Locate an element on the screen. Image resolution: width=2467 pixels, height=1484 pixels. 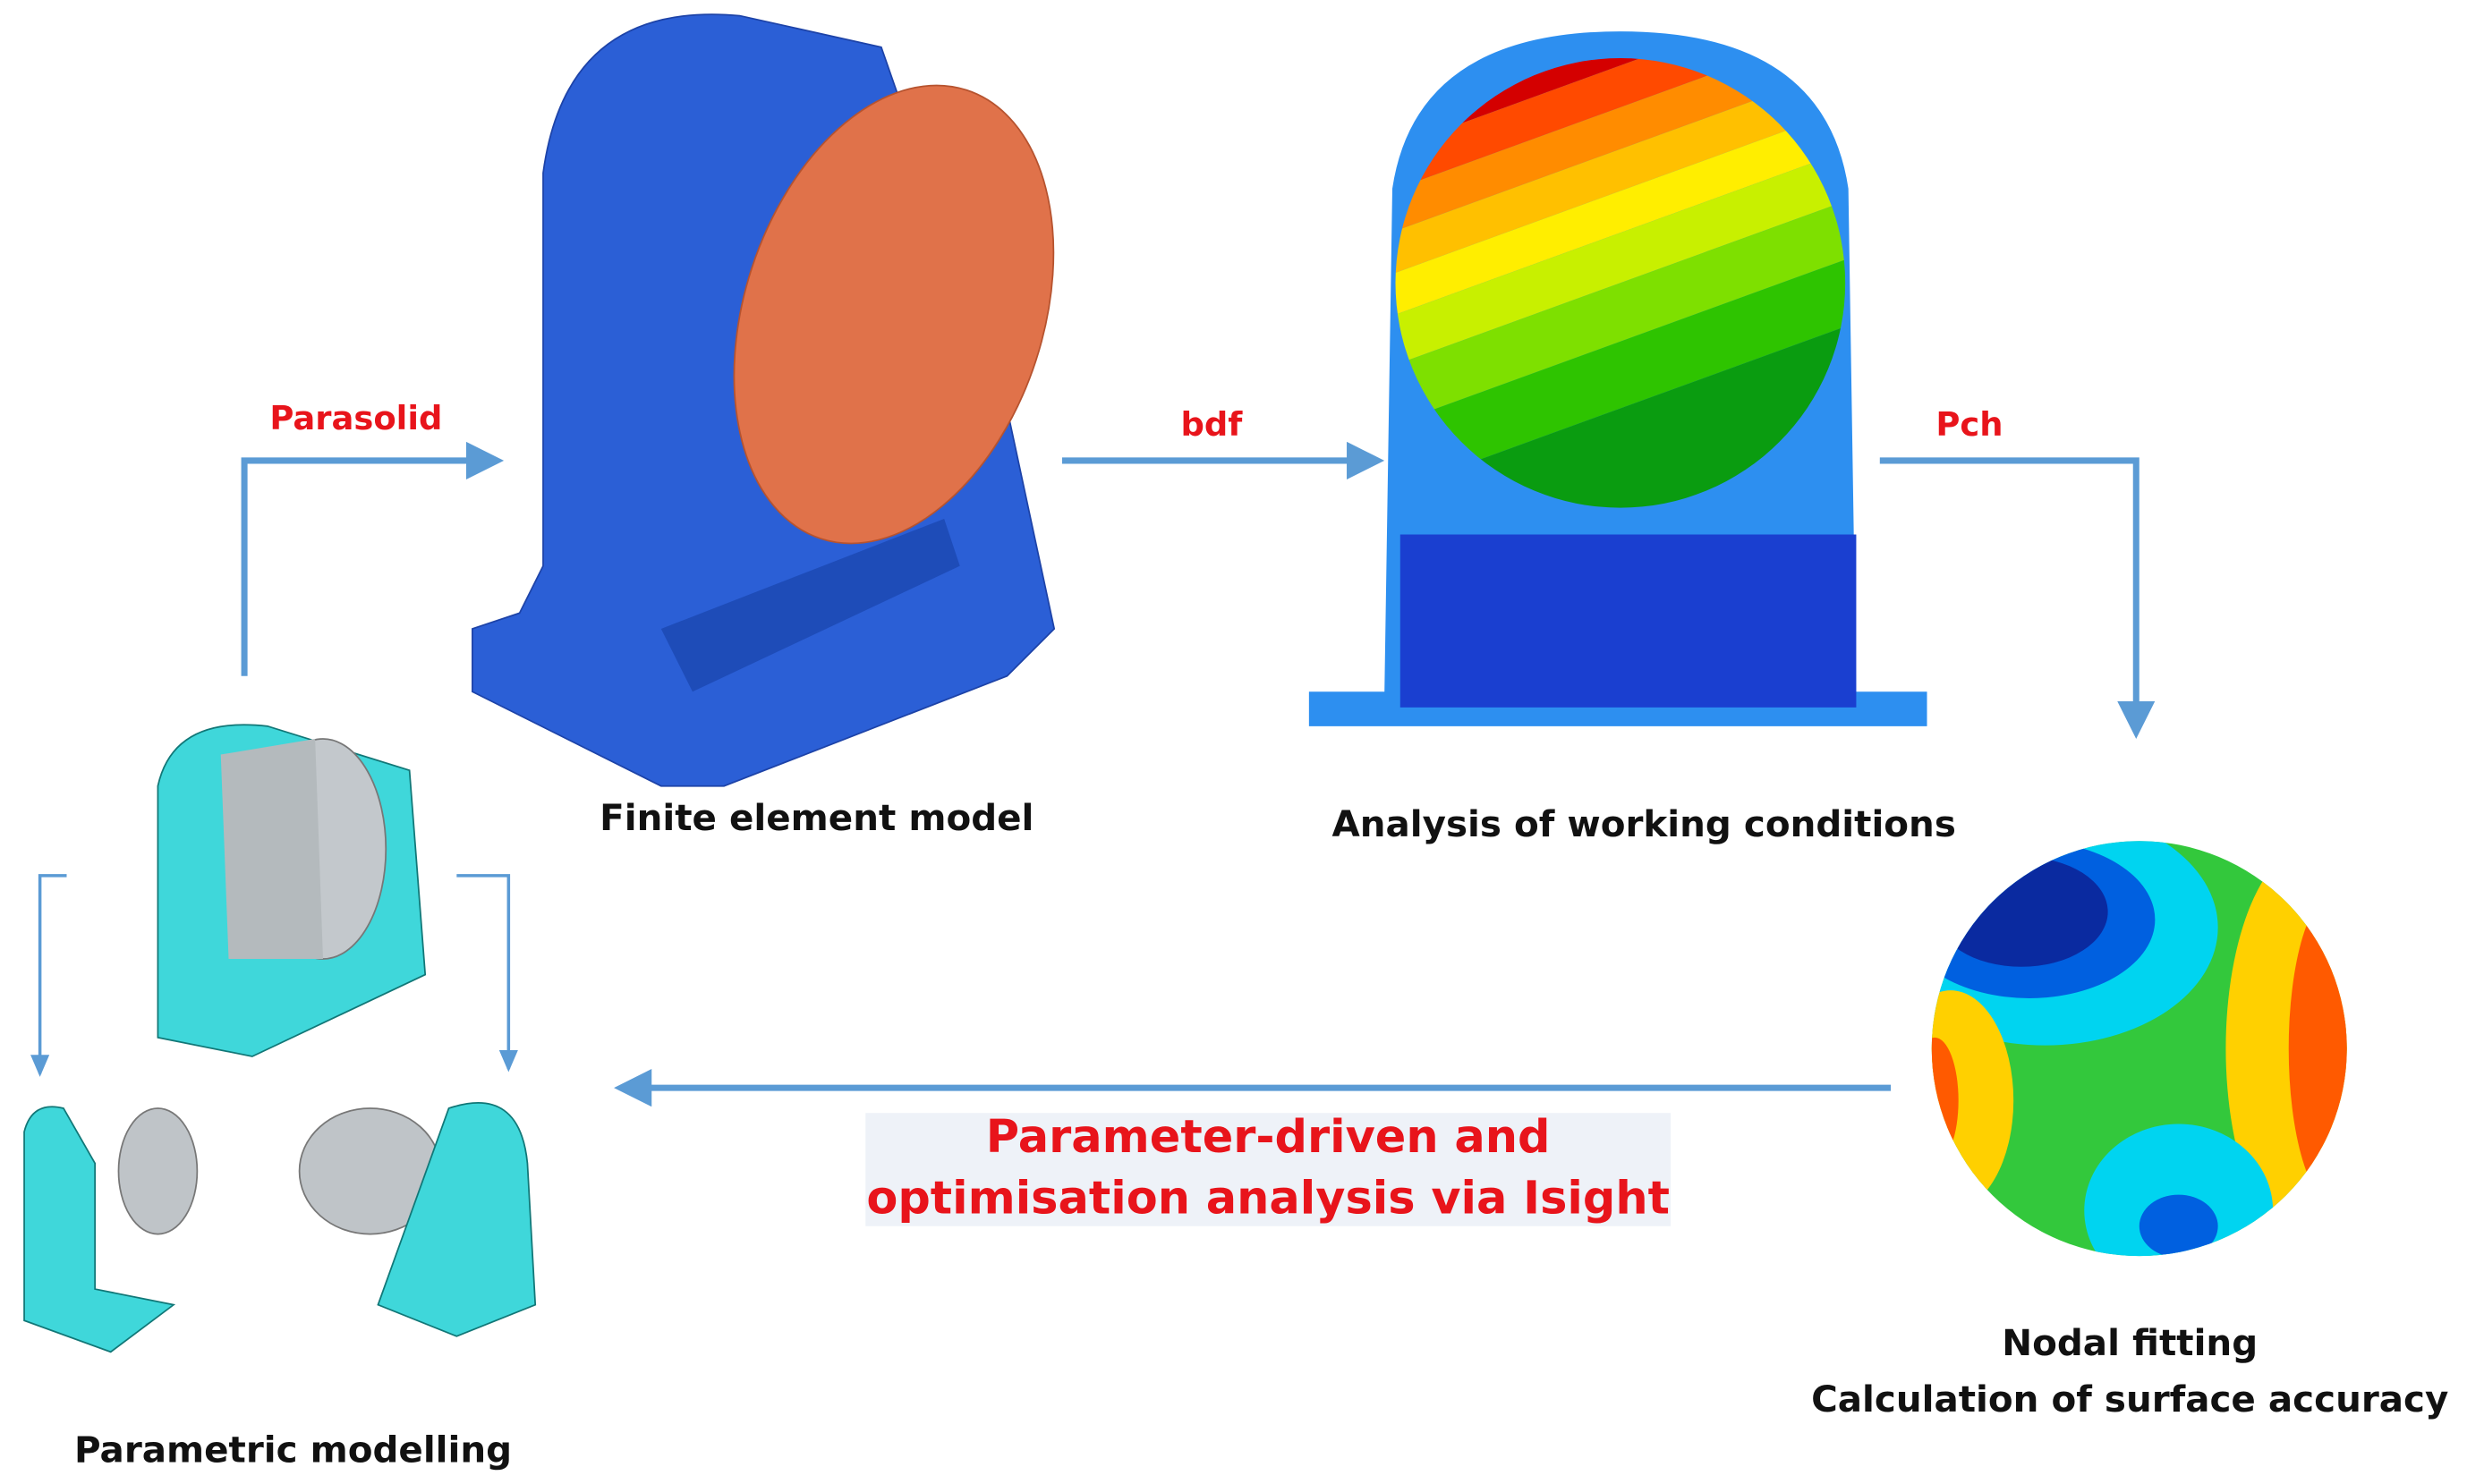
edge-label: Parameter-driven and is located at coordinates (1268, 1137).